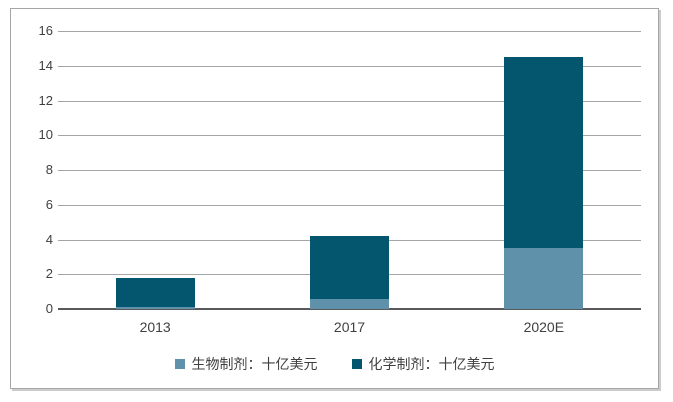  What do you see at coordinates (349, 327) in the screenshot?
I see `x-tick-label: 2017` at bounding box center [349, 327].